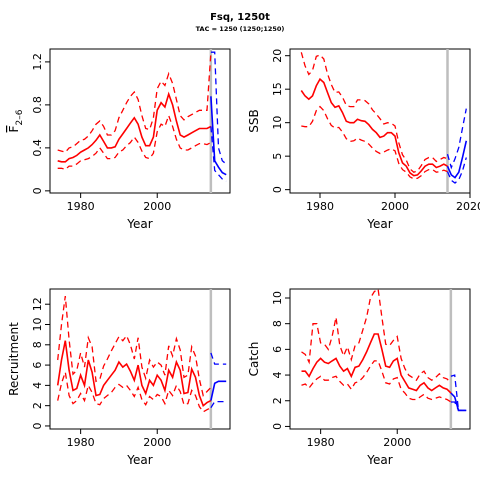 The image size is (480, 480). What do you see at coordinates (277, 89) in the screenshot?
I see `y-tick-label: 15` at bounding box center [277, 89].